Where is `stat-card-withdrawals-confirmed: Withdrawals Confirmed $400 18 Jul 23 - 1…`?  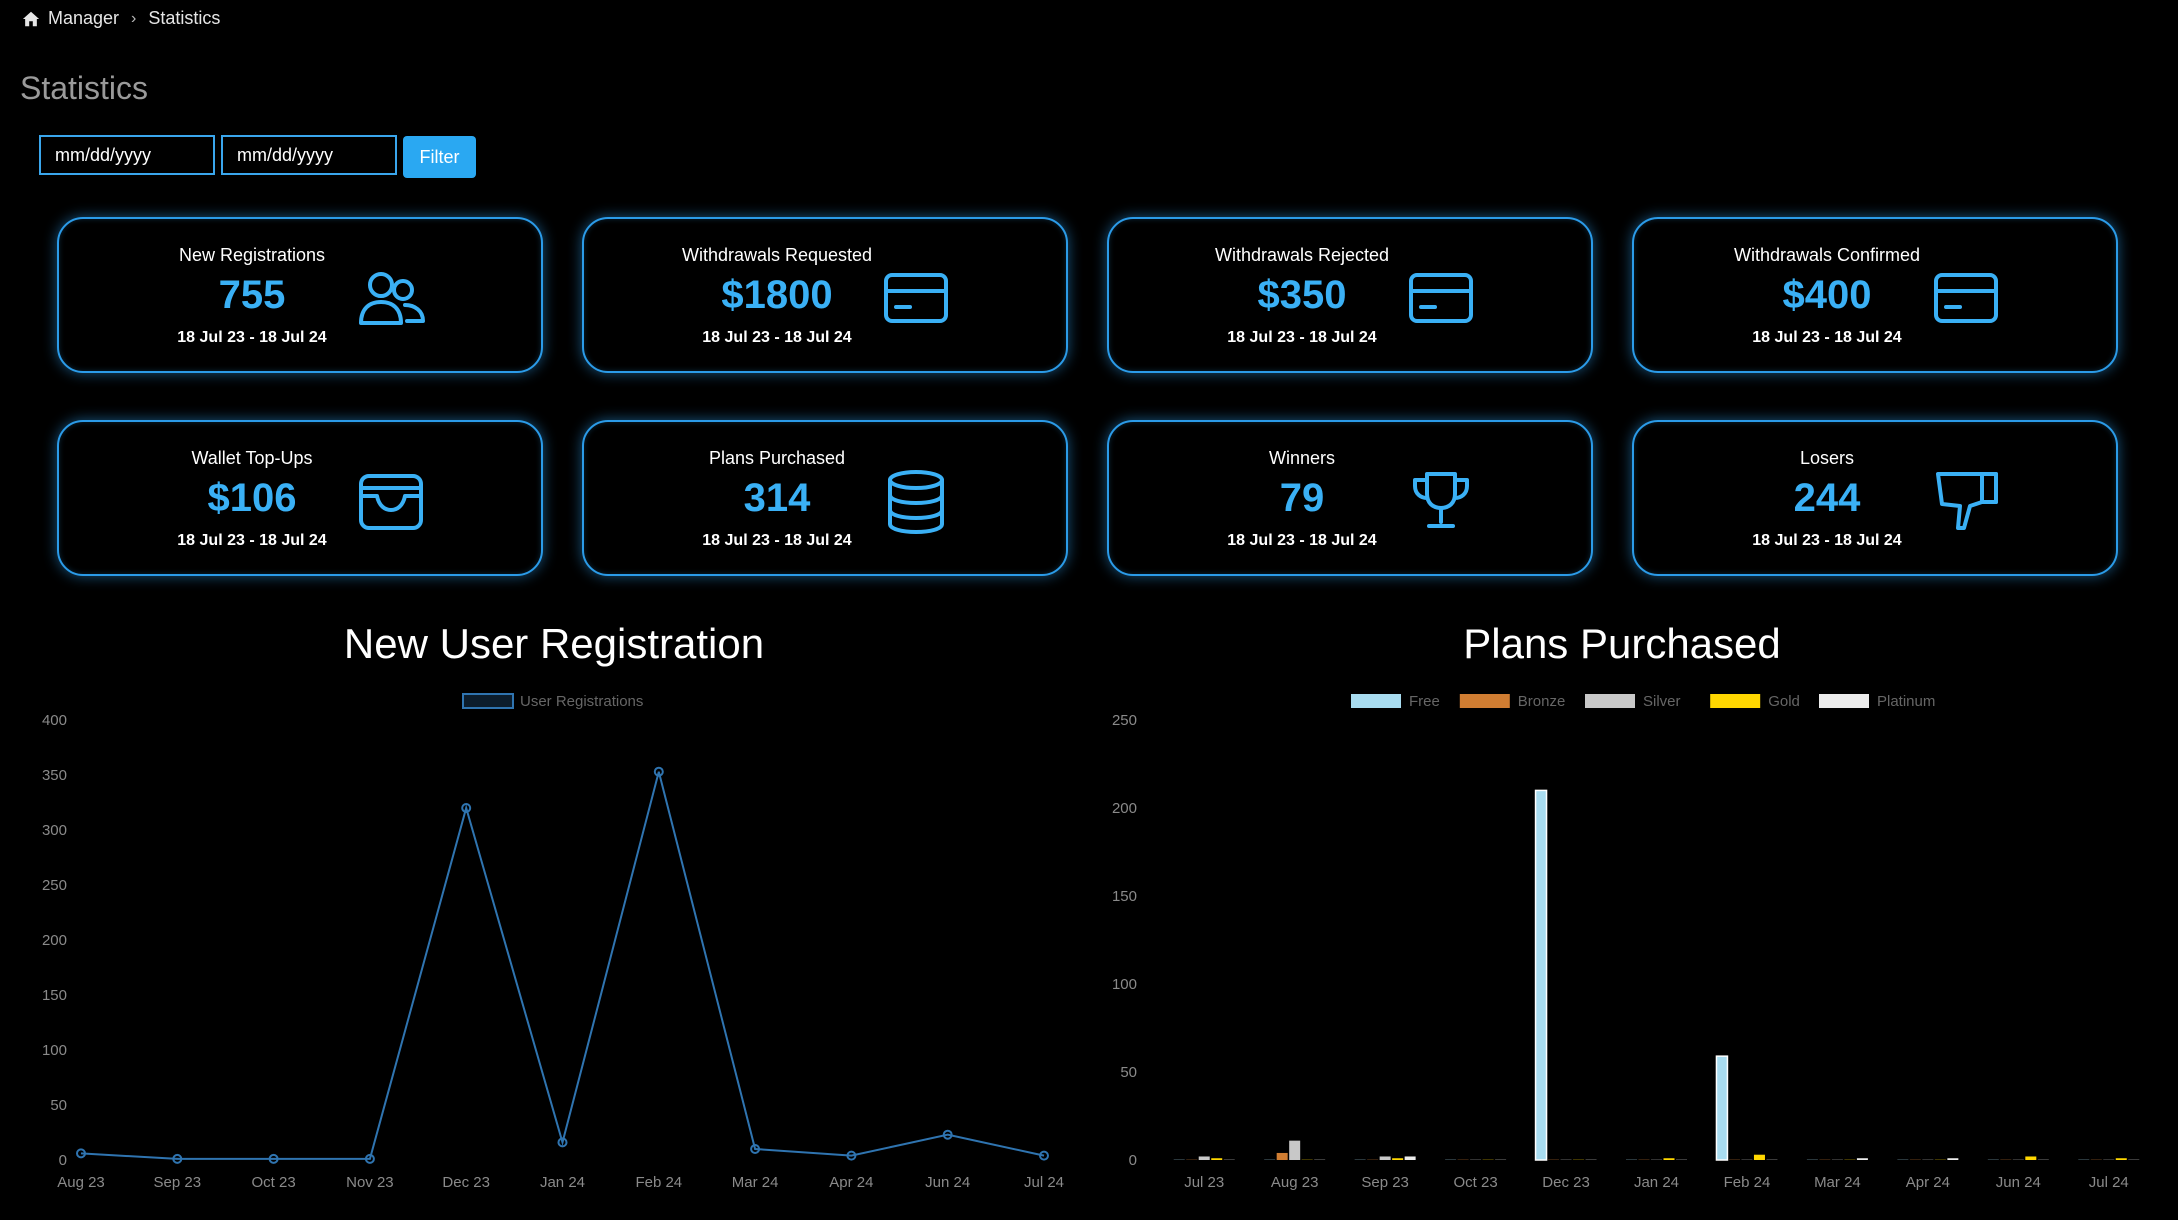 stat-card-withdrawals-confirmed: Withdrawals Confirmed $400 18 Jul 23 - 1… is located at coordinates (1875, 295).